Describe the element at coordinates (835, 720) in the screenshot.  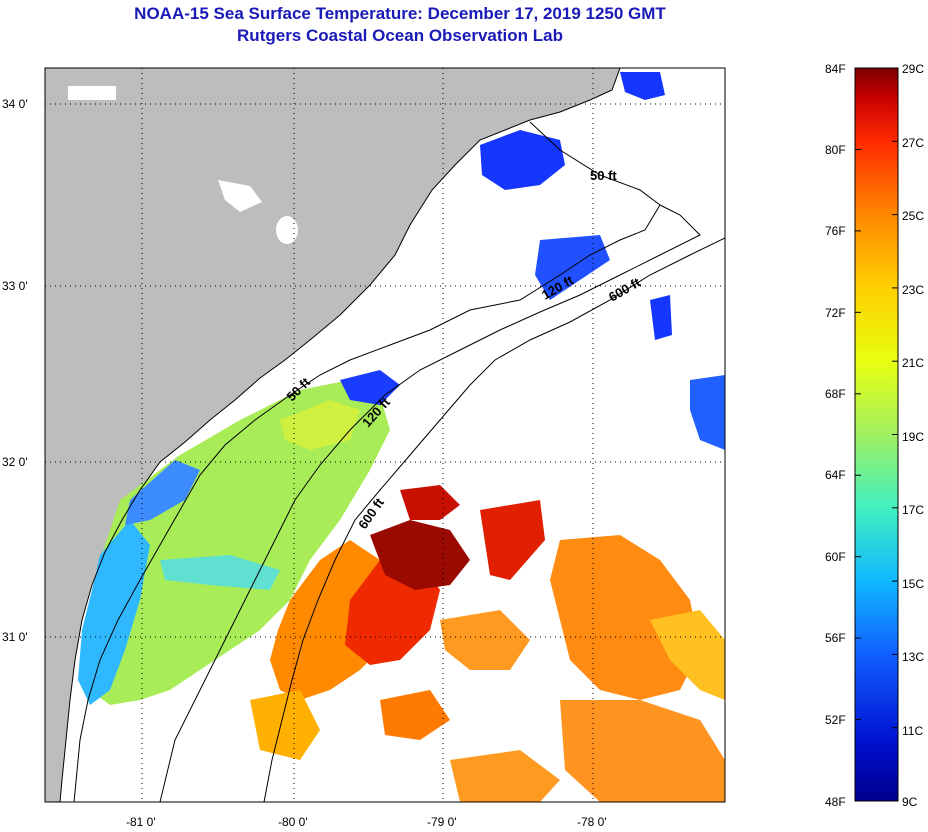
I see `colorbar-f-label: 52F` at that location.